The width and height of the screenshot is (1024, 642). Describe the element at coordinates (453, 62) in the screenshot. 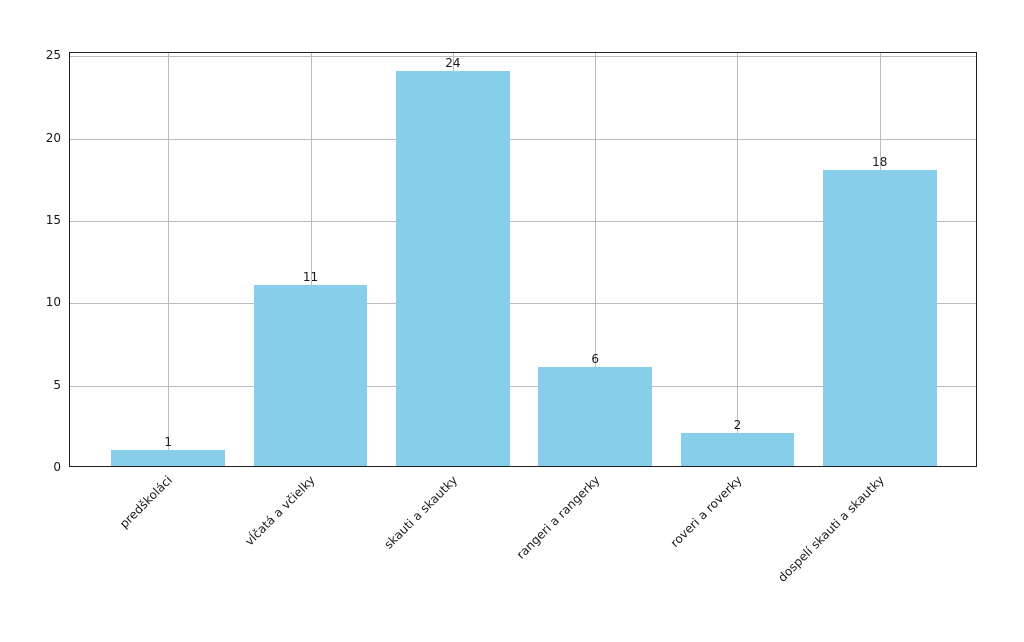

I see `bar-value-label: 24` at that location.